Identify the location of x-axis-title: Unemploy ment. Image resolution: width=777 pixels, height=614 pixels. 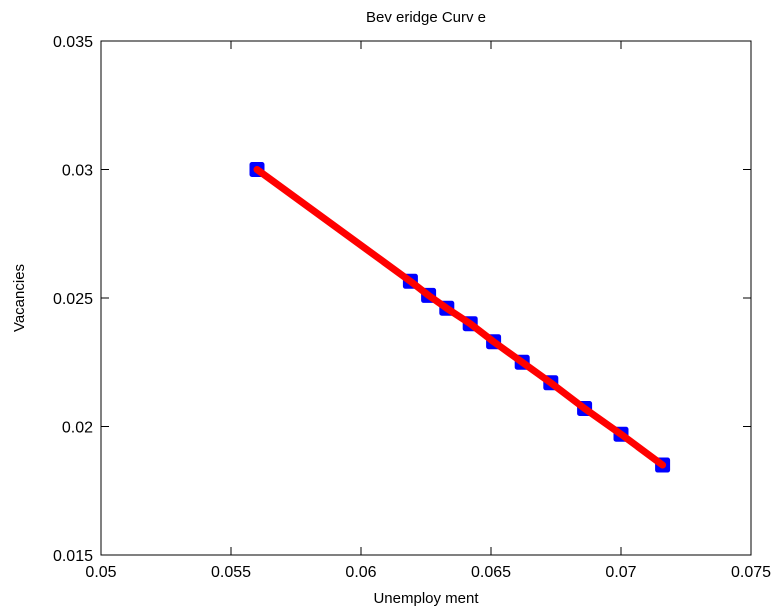
(426, 598).